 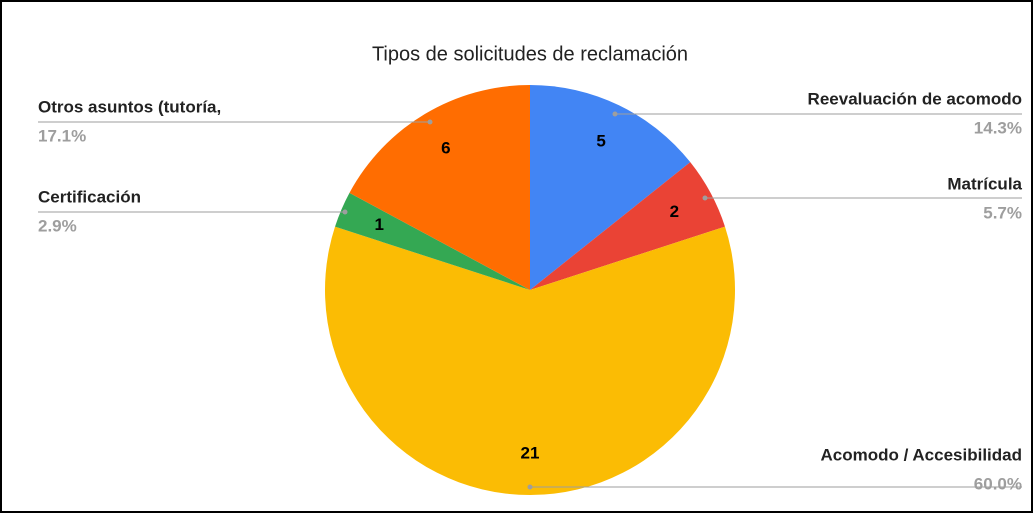 I want to click on slice-value-label: 6, so click(x=445, y=148).